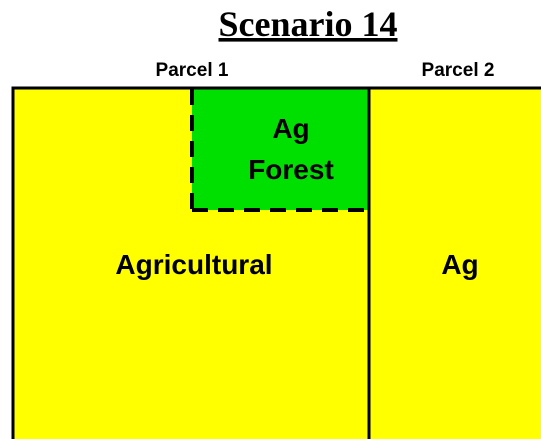 The image size is (541, 439). Describe the element at coordinates (290, 128) in the screenshot. I see `inset-label: Ag` at that location.